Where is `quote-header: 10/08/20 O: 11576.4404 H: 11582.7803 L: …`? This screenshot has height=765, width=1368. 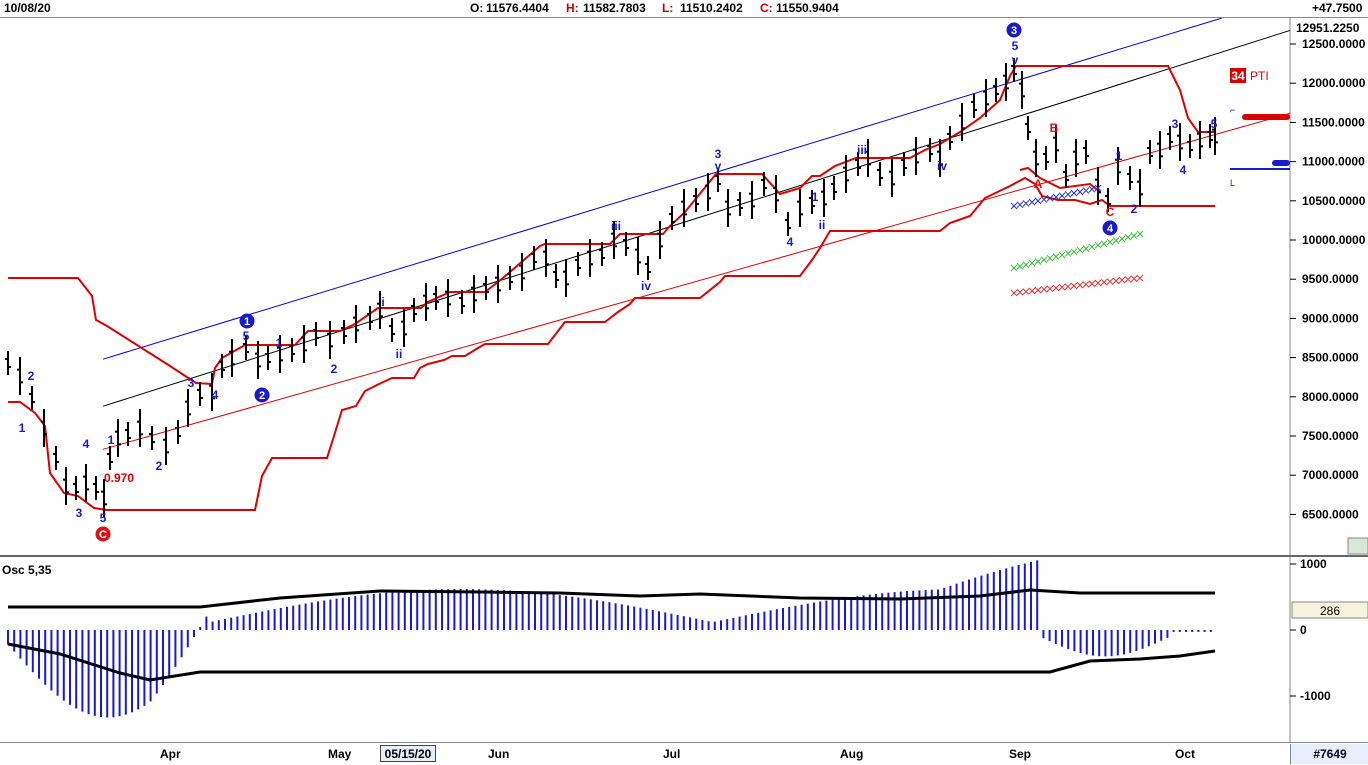 quote-header: 10/08/20 O: 11576.4404 H: 11582.7803 L: … is located at coordinates (684, 9).